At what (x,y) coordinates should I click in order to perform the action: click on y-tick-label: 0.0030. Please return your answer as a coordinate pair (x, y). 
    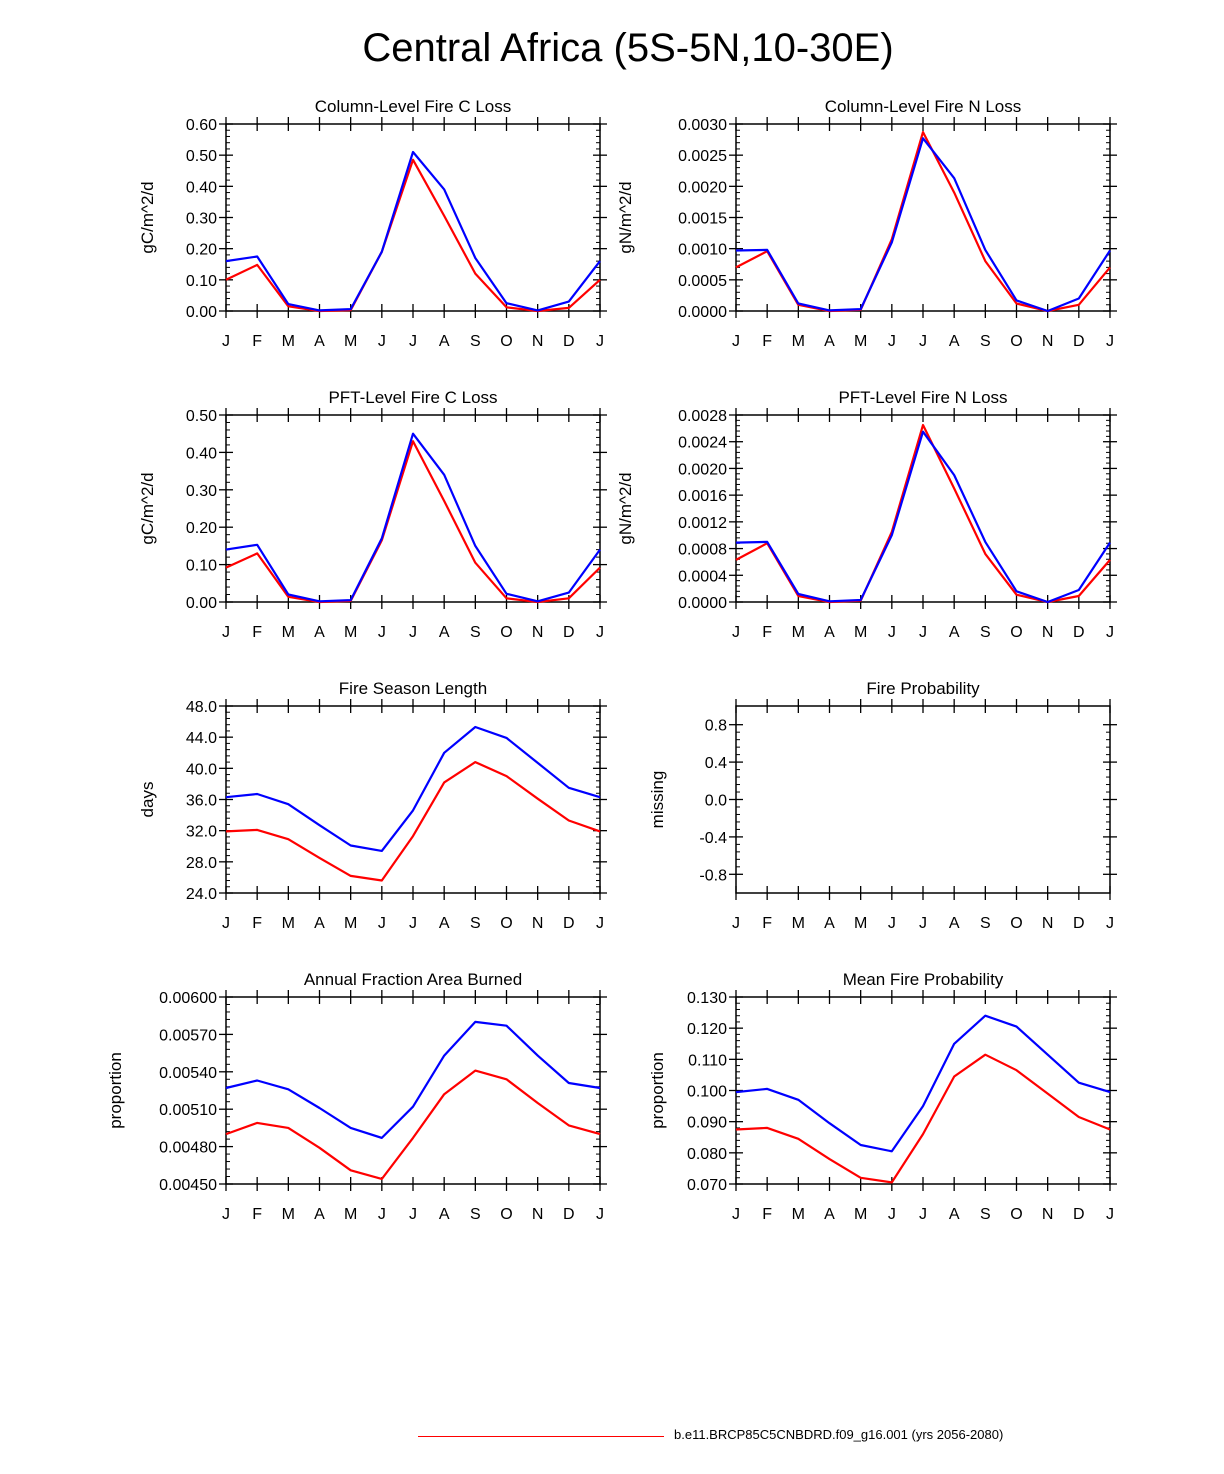
    Looking at the image, I should click on (702, 125).